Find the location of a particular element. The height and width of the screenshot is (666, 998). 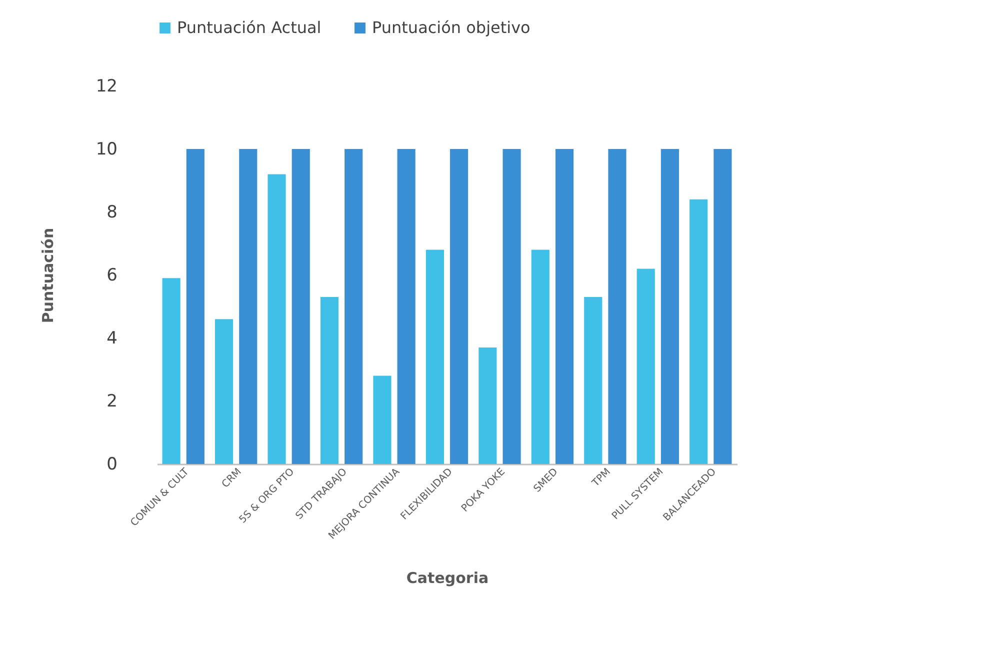

y-tick-label: 6 is located at coordinates (112, 276).